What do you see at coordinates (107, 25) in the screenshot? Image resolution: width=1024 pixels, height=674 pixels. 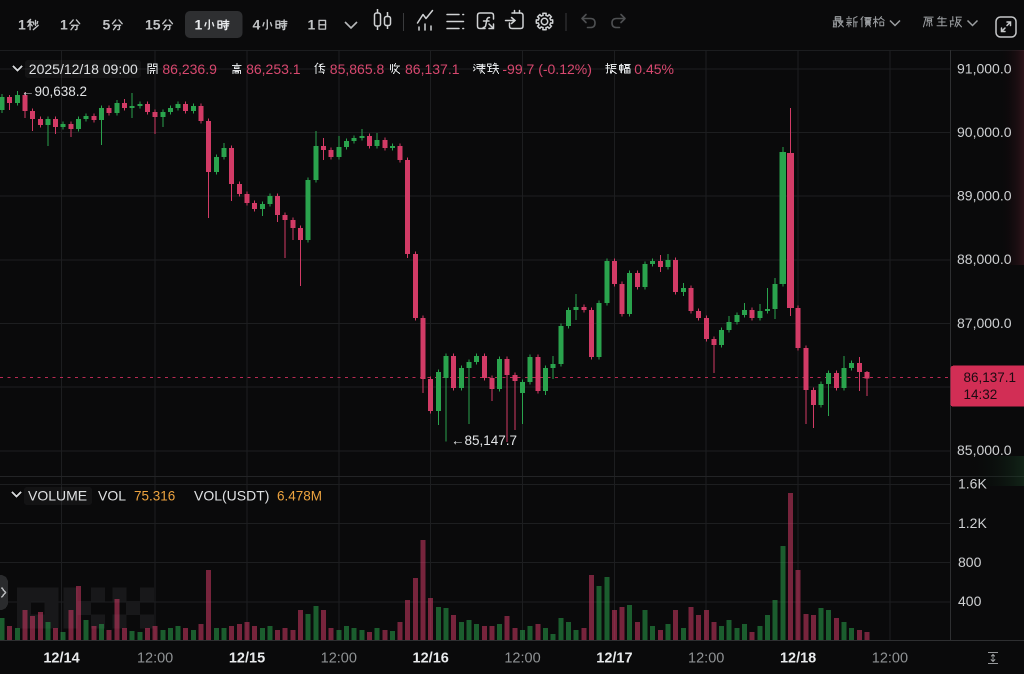 I see `svg-text: 5` at bounding box center [107, 25].